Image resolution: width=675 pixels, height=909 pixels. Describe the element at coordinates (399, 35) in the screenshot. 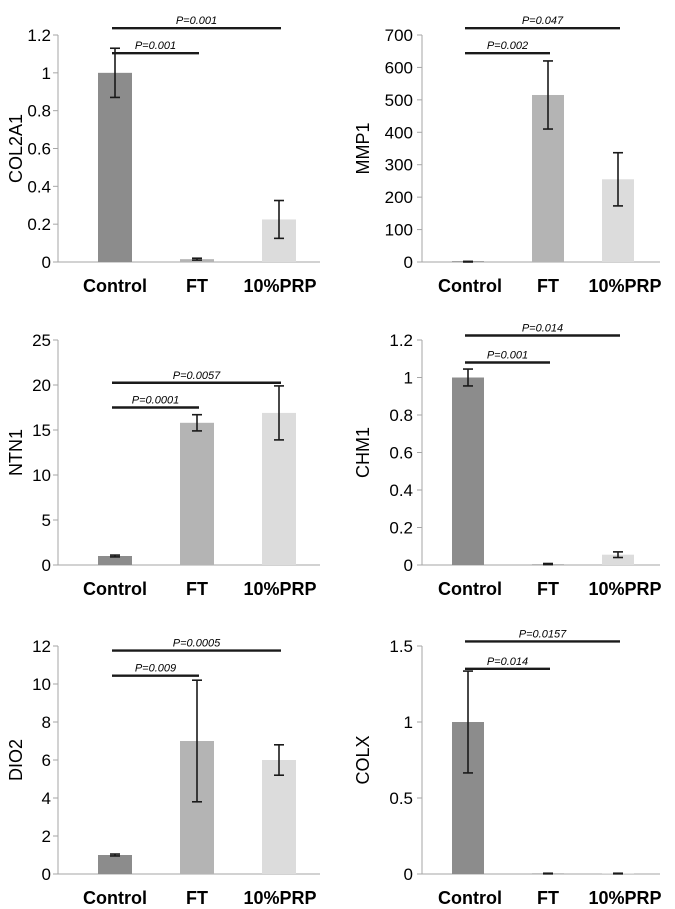

I see `y-tick-label: 700` at that location.